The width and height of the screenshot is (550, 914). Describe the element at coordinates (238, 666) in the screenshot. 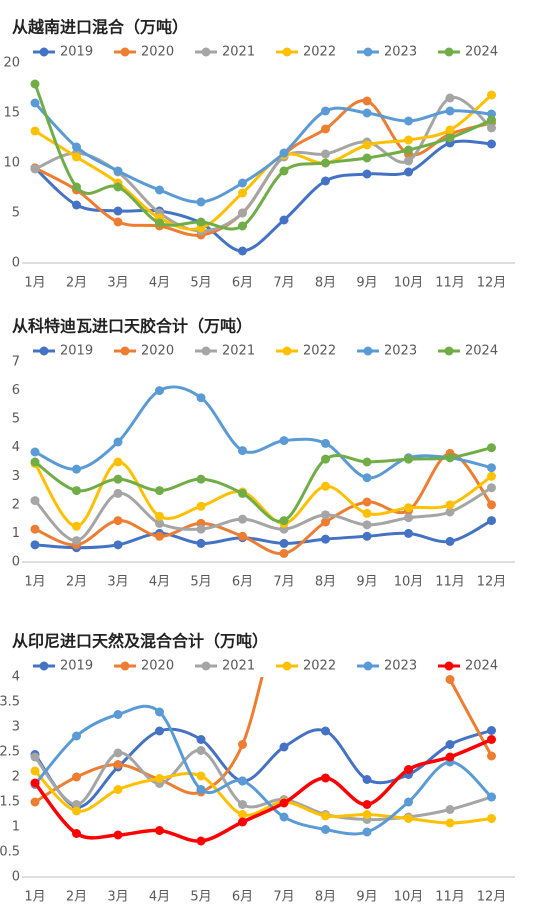

I see `legend-label: 2021` at that location.